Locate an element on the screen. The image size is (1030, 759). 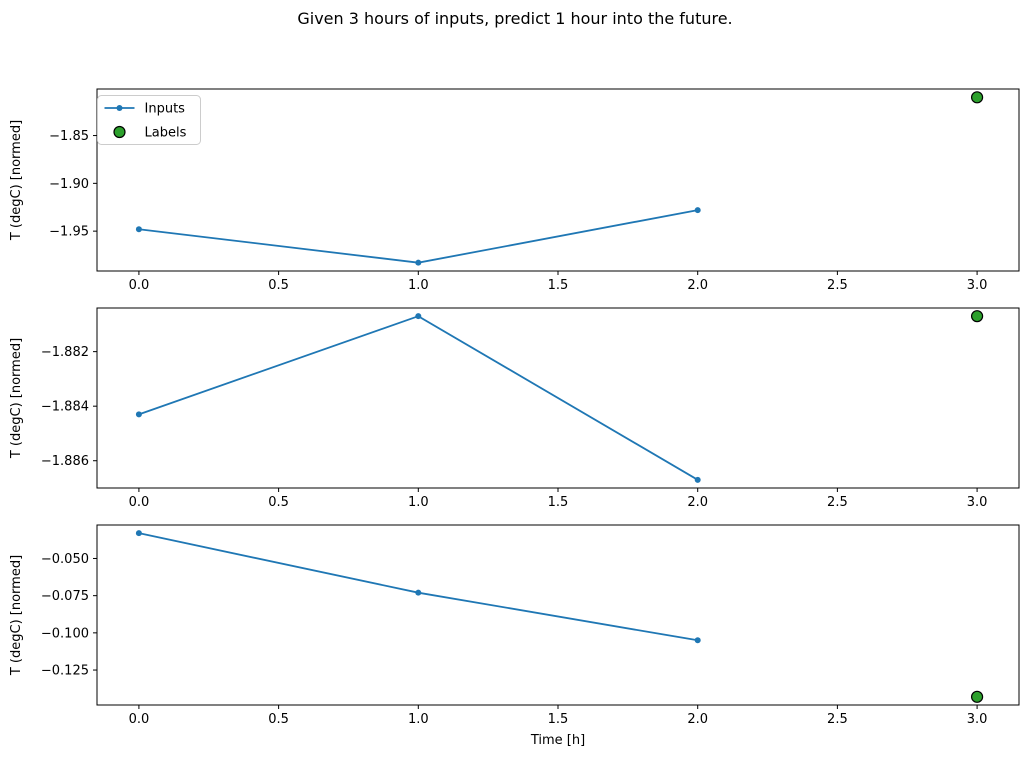
legend-inputs-marker-icon is located at coordinates (119, 108).